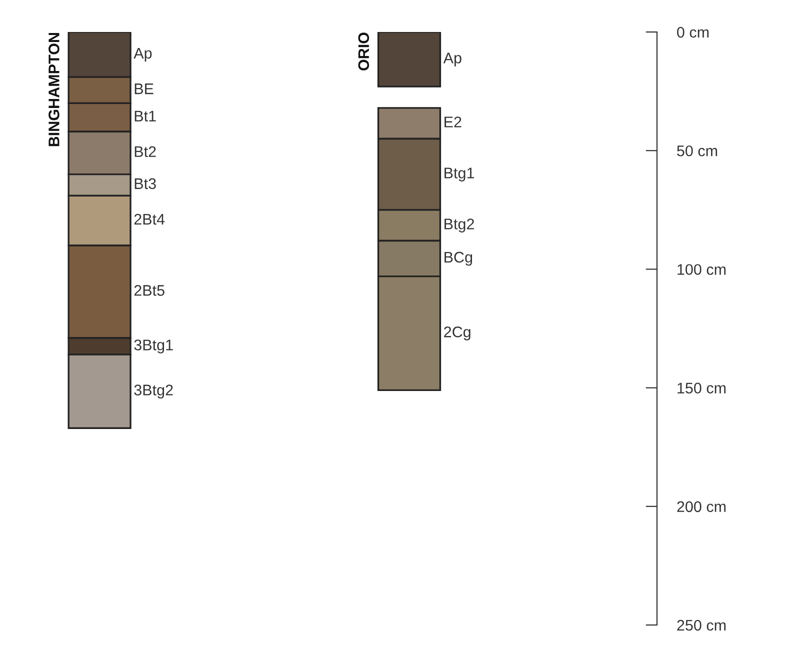 The width and height of the screenshot is (800, 655). Describe the element at coordinates (452, 59) in the screenshot. I see `series-label: Ap` at that location.